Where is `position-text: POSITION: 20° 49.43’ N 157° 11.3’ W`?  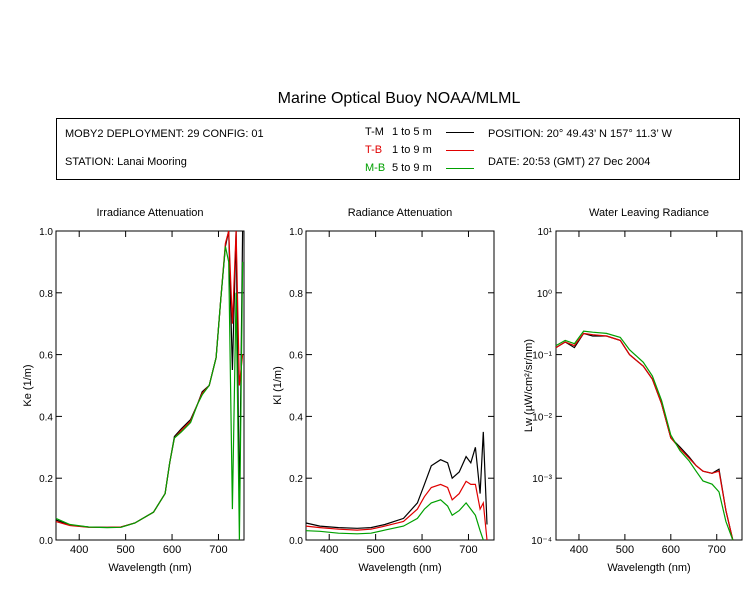
position-text: POSITION: 20° 49.43’ N 157° 11.3’ W is located at coordinates (580, 134).